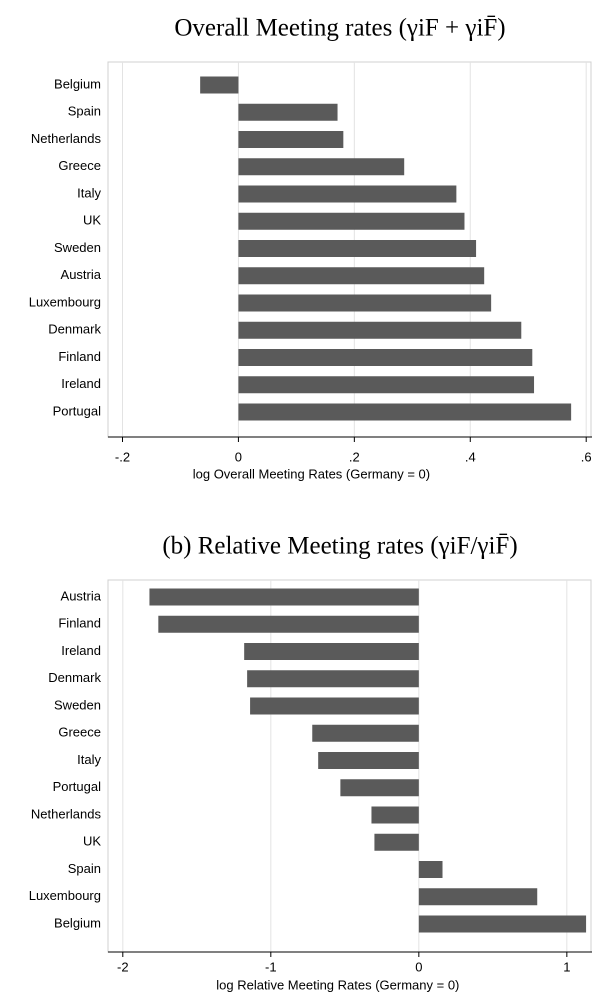 This screenshot has width=593, height=999. Describe the element at coordinates (311, 473) in the screenshot. I see `x-axis-title: log Overall Meeting Rates (Germany = 0)` at that location.